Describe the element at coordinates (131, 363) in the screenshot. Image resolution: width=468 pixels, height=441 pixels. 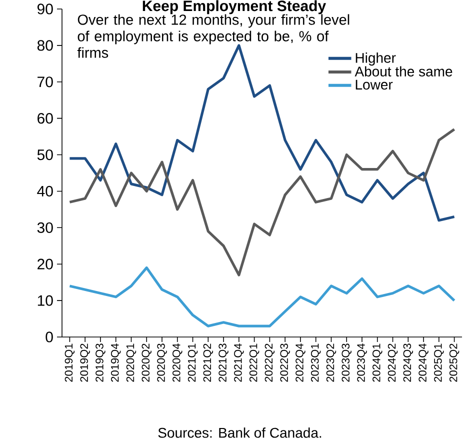
I see `x-tick-label: 2020Q1` at that location.